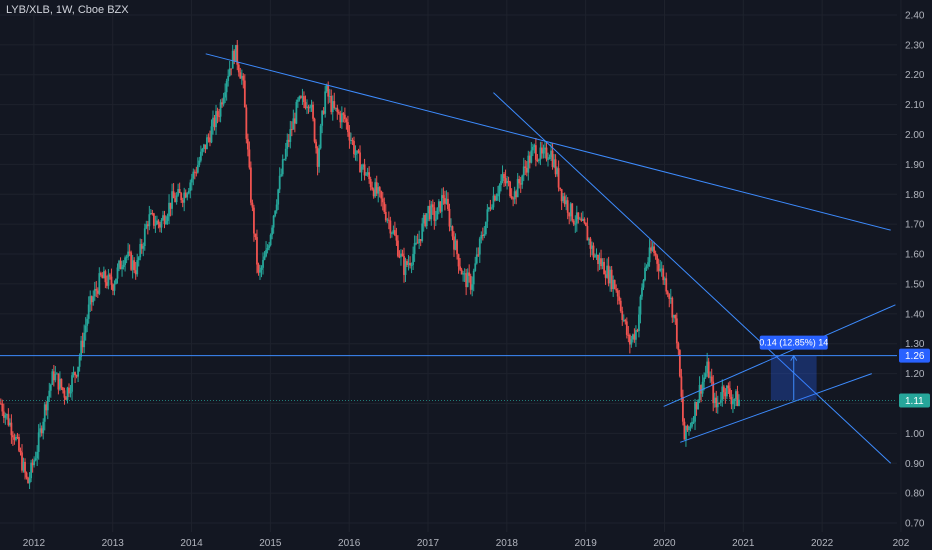 This screenshot has height=550, width=932. I want to click on symbol-header: LYB/XLB, 1W, Cboe BZX, so click(67, 10).